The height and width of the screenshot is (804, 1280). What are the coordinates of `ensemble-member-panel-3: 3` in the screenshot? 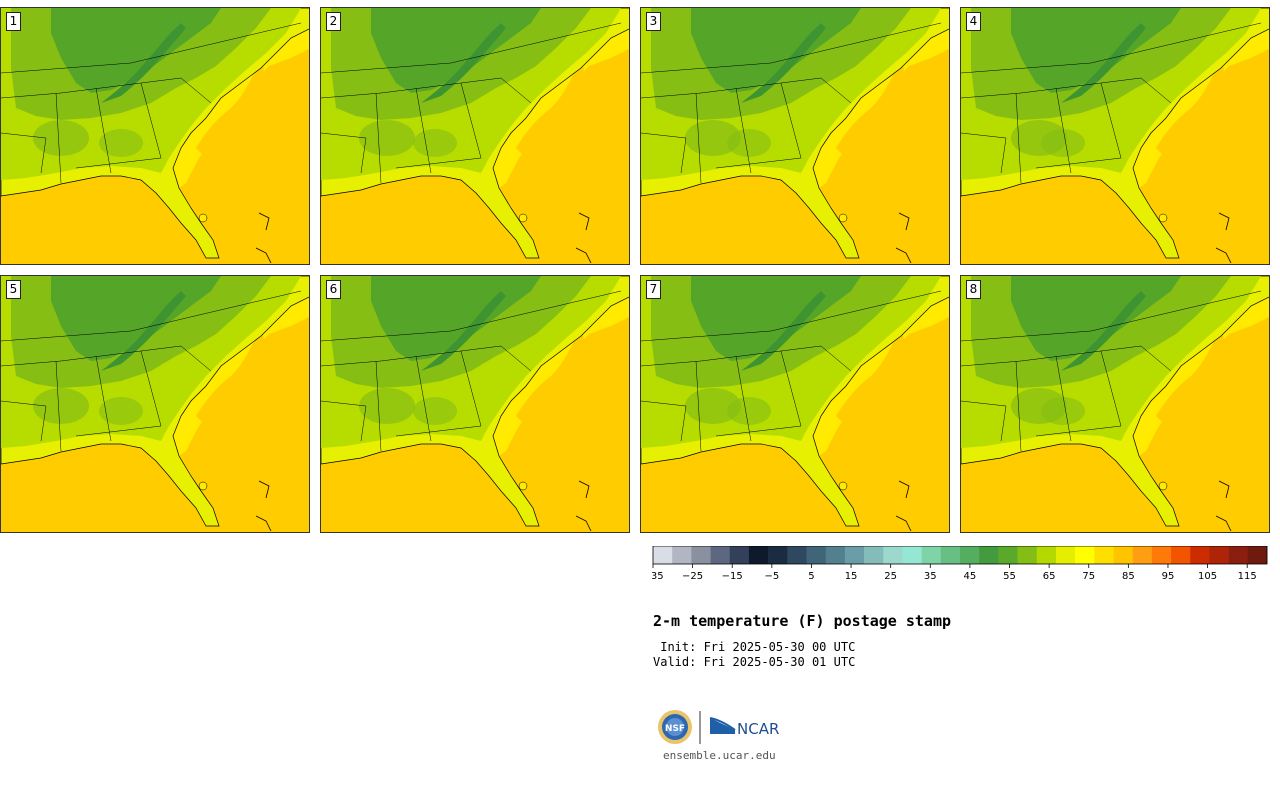 It's located at (795, 136).